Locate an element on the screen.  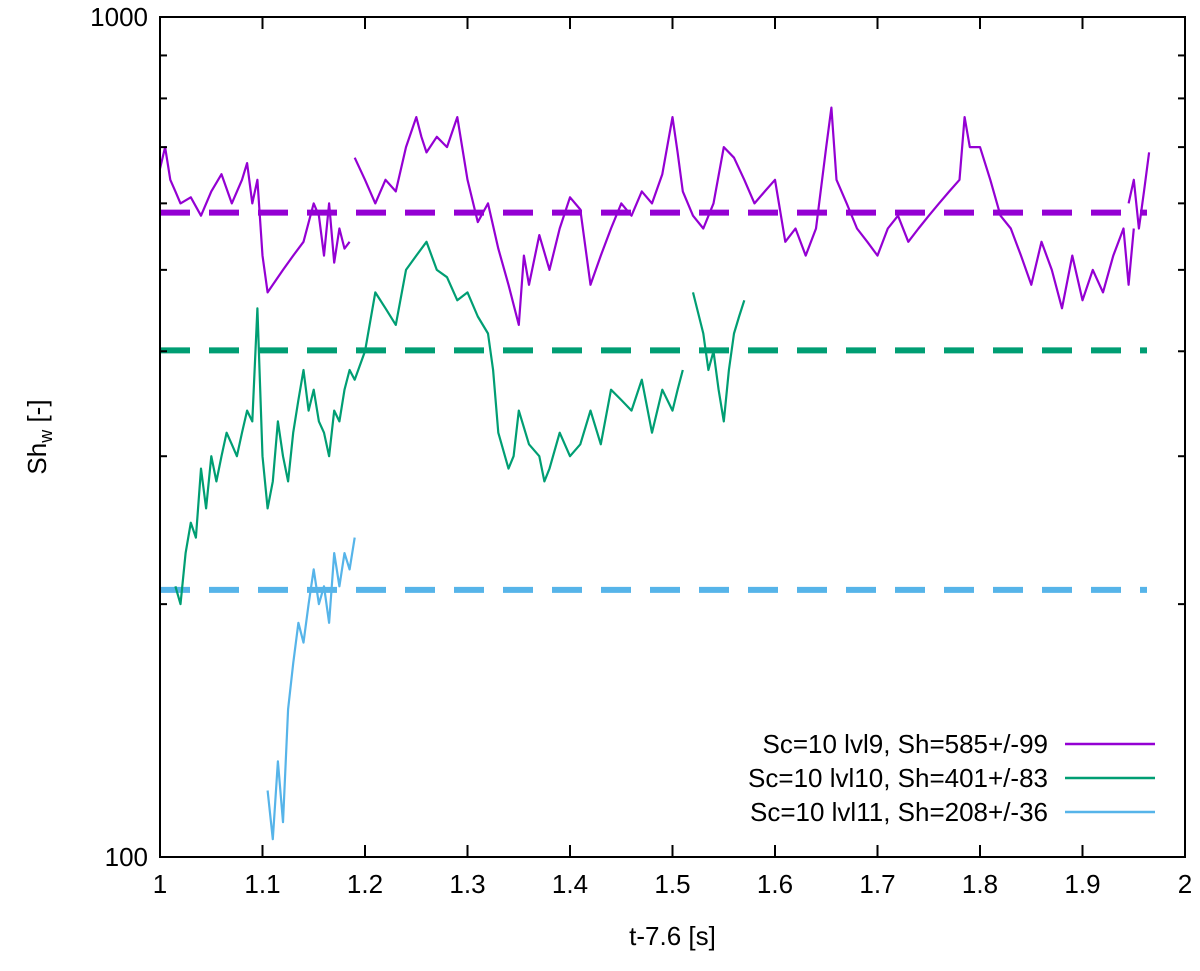
x-tick-label: 1.1 is located at coordinates (262, 884).